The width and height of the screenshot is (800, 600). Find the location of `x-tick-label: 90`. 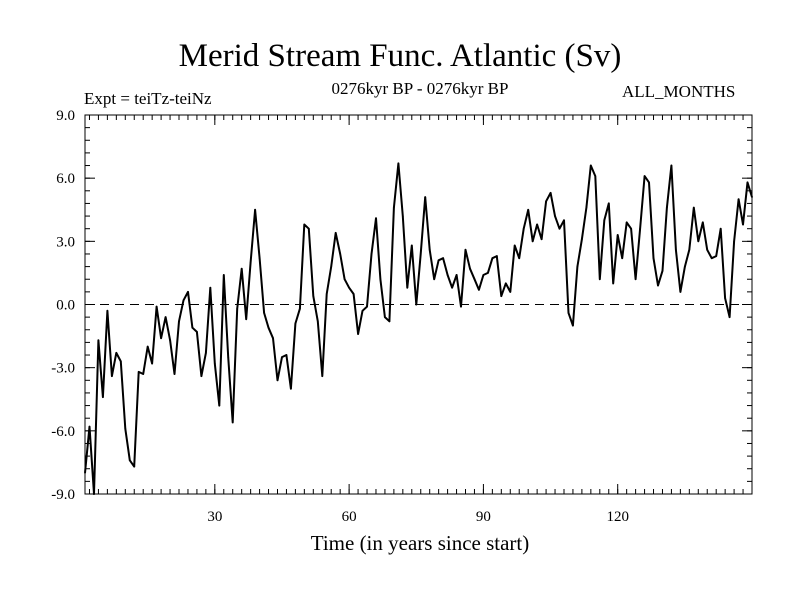

x-tick-label: 90 is located at coordinates (483, 517).